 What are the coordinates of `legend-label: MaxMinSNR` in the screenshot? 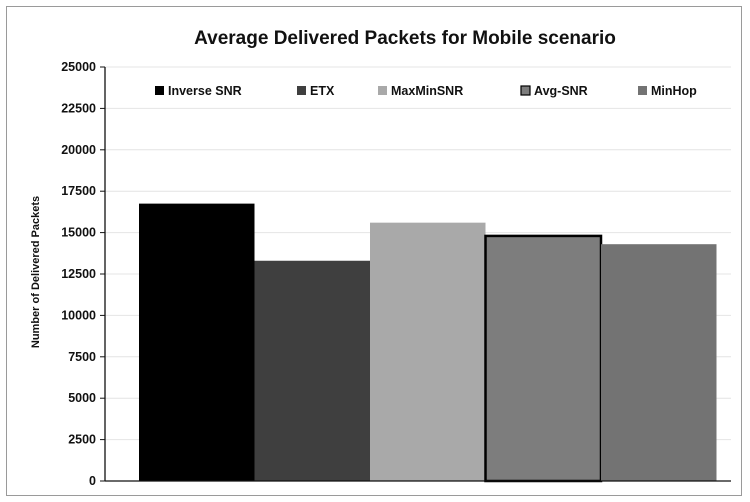 It's located at (427, 91).